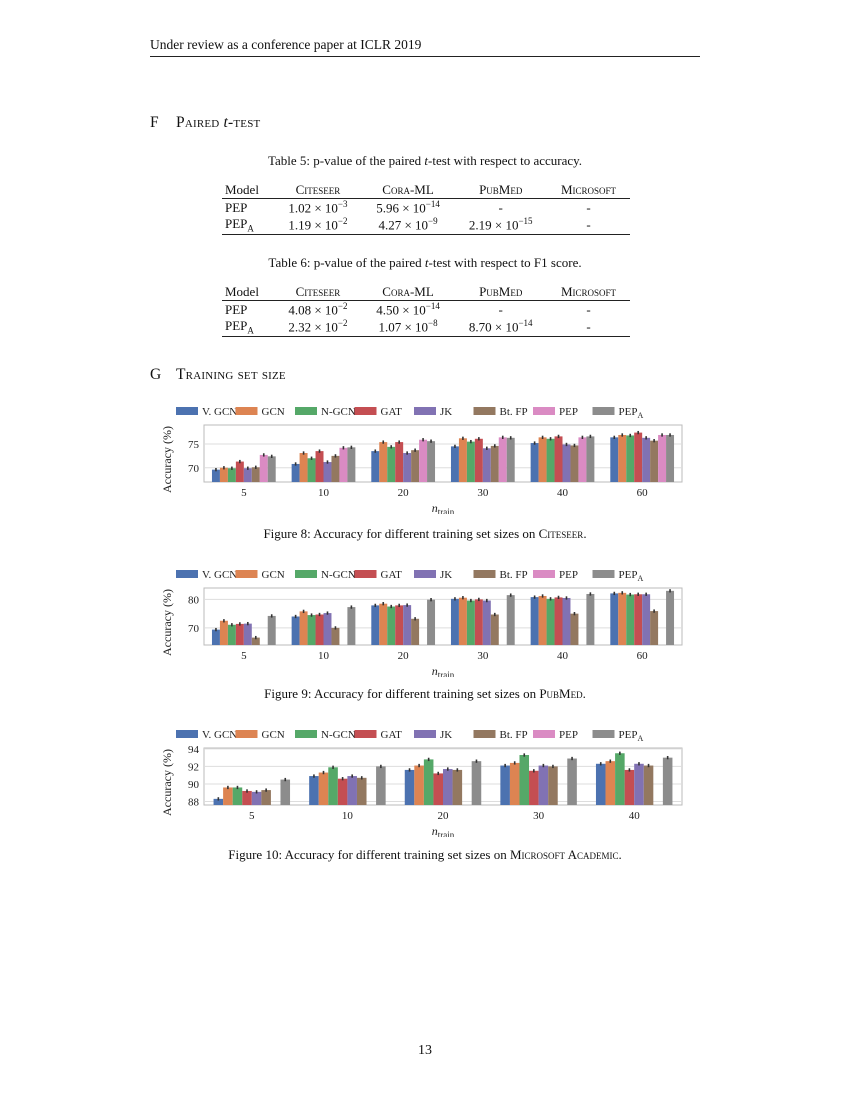  I want to click on p-value-cell: 1.07 × 10−8, so click(408, 327).